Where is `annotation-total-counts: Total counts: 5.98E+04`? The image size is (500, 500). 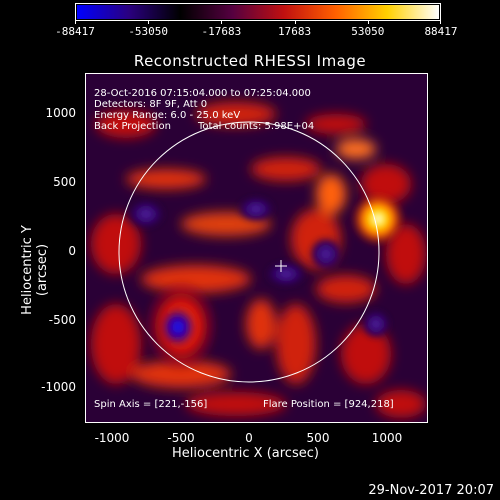
annotation-total-counts: Total counts: 5.98E+04 is located at coordinates (256, 126).